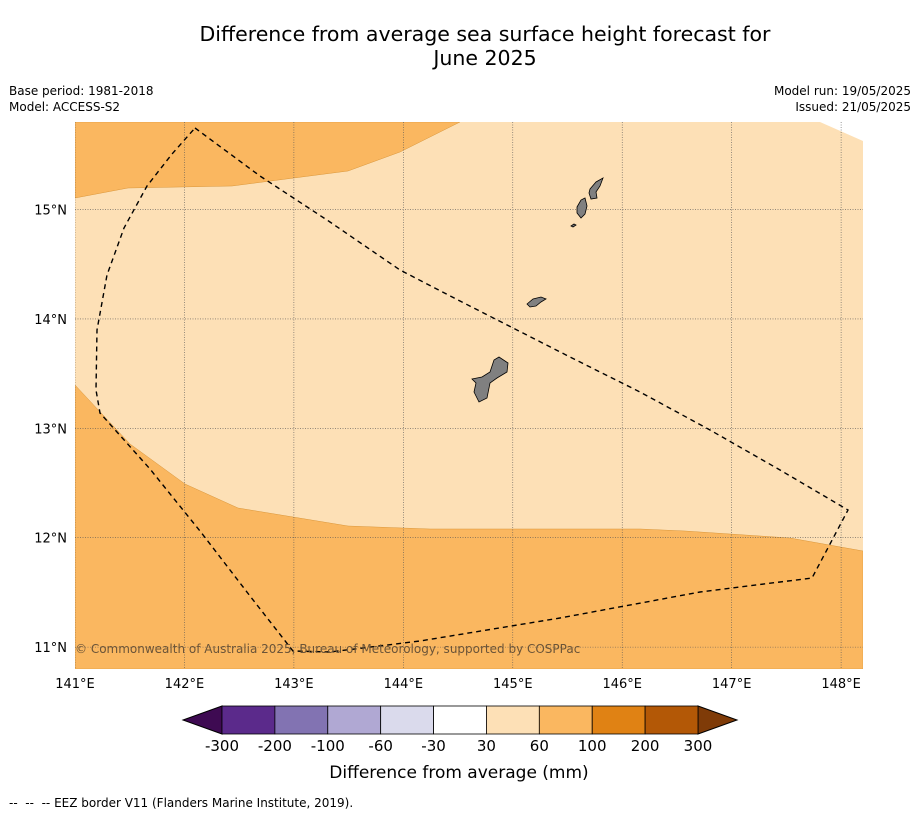  Describe the element at coordinates (698, 746) in the screenshot. I see `colorbar-tick-label: 300` at that location.